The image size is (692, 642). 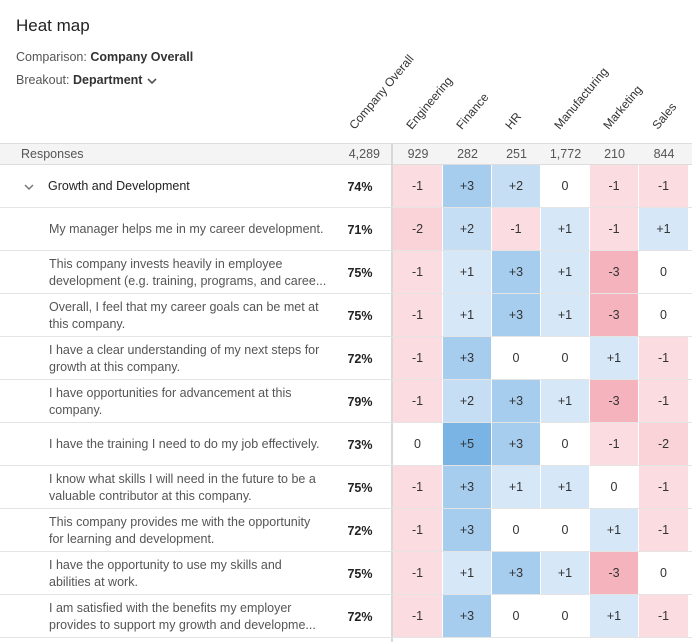 What do you see at coordinates (51, 57) in the screenshot?
I see `comparison-label: Comparison:` at bounding box center [51, 57].